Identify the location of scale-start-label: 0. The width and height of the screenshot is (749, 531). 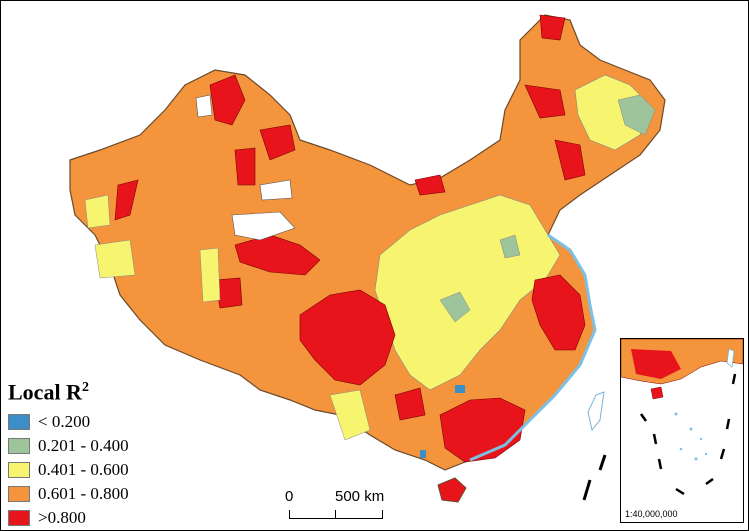
(289, 496).